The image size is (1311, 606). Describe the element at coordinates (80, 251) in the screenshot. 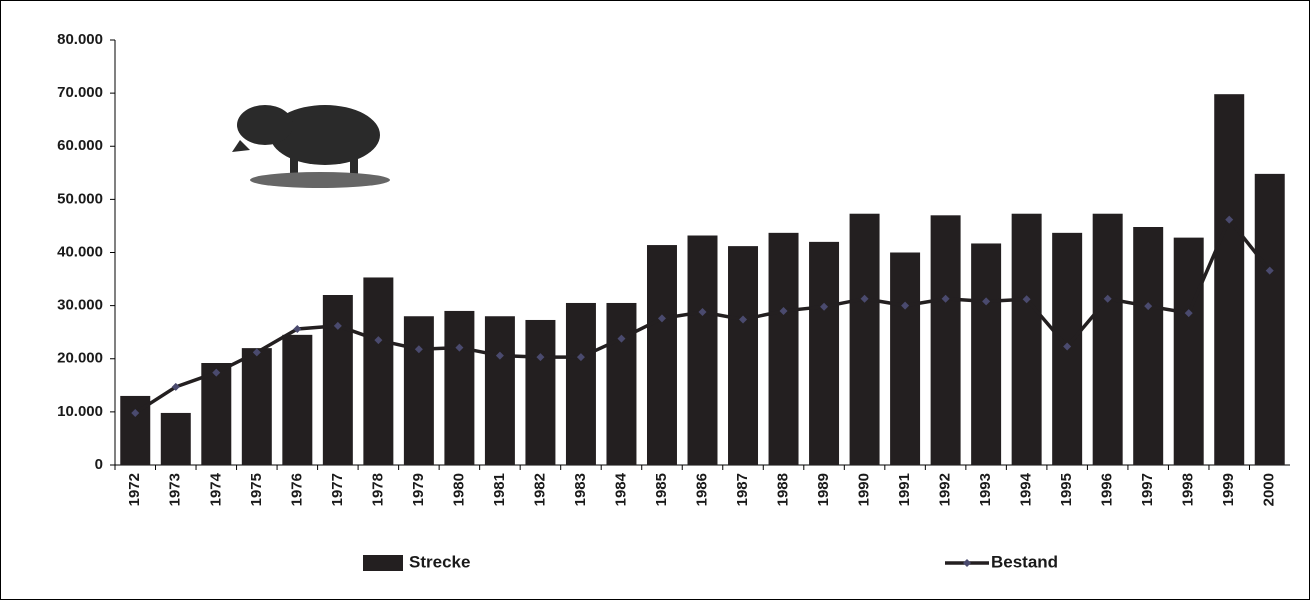

I see `y-tick-label: 40.000` at that location.